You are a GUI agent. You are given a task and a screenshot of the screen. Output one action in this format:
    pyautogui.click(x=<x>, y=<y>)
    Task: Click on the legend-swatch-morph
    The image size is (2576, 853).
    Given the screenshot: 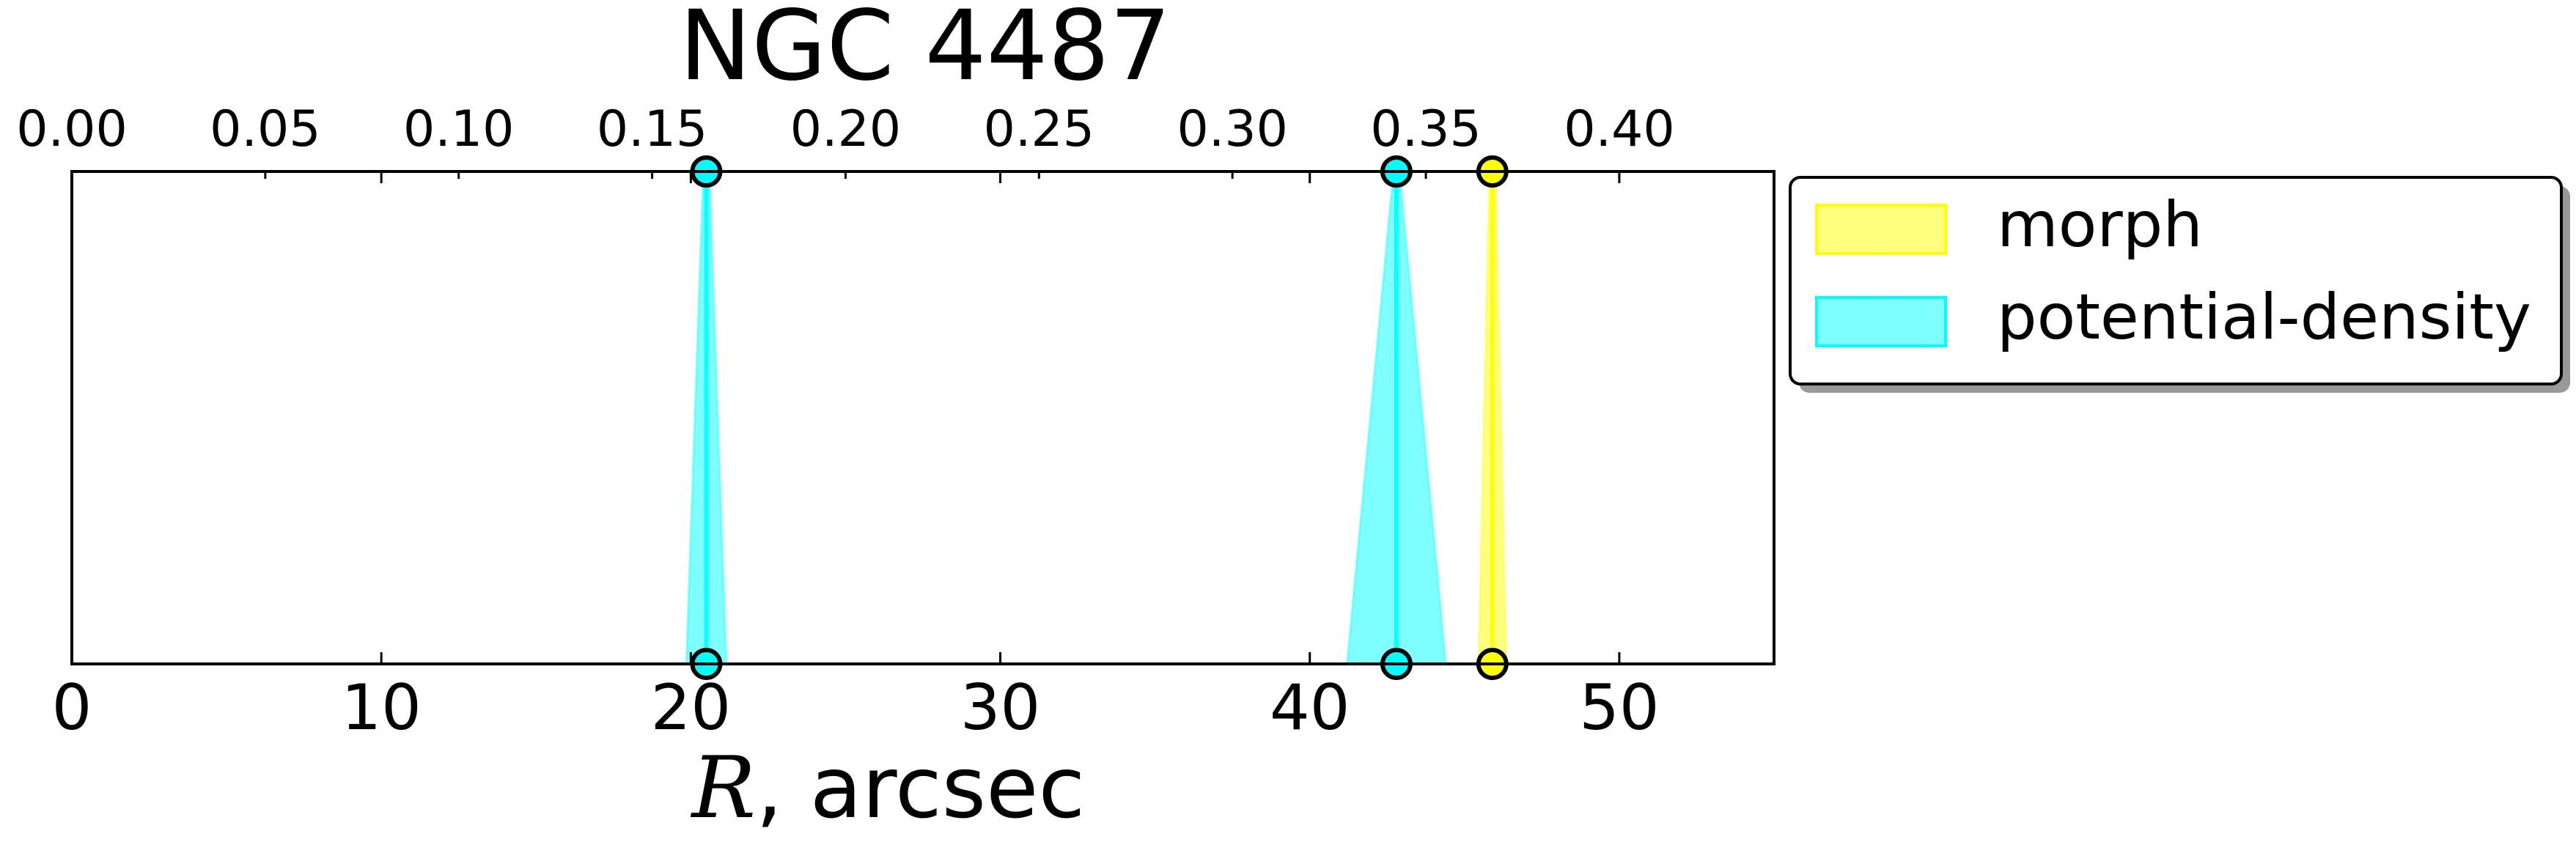 What is the action you would take?
    pyautogui.click(x=1881, y=229)
    